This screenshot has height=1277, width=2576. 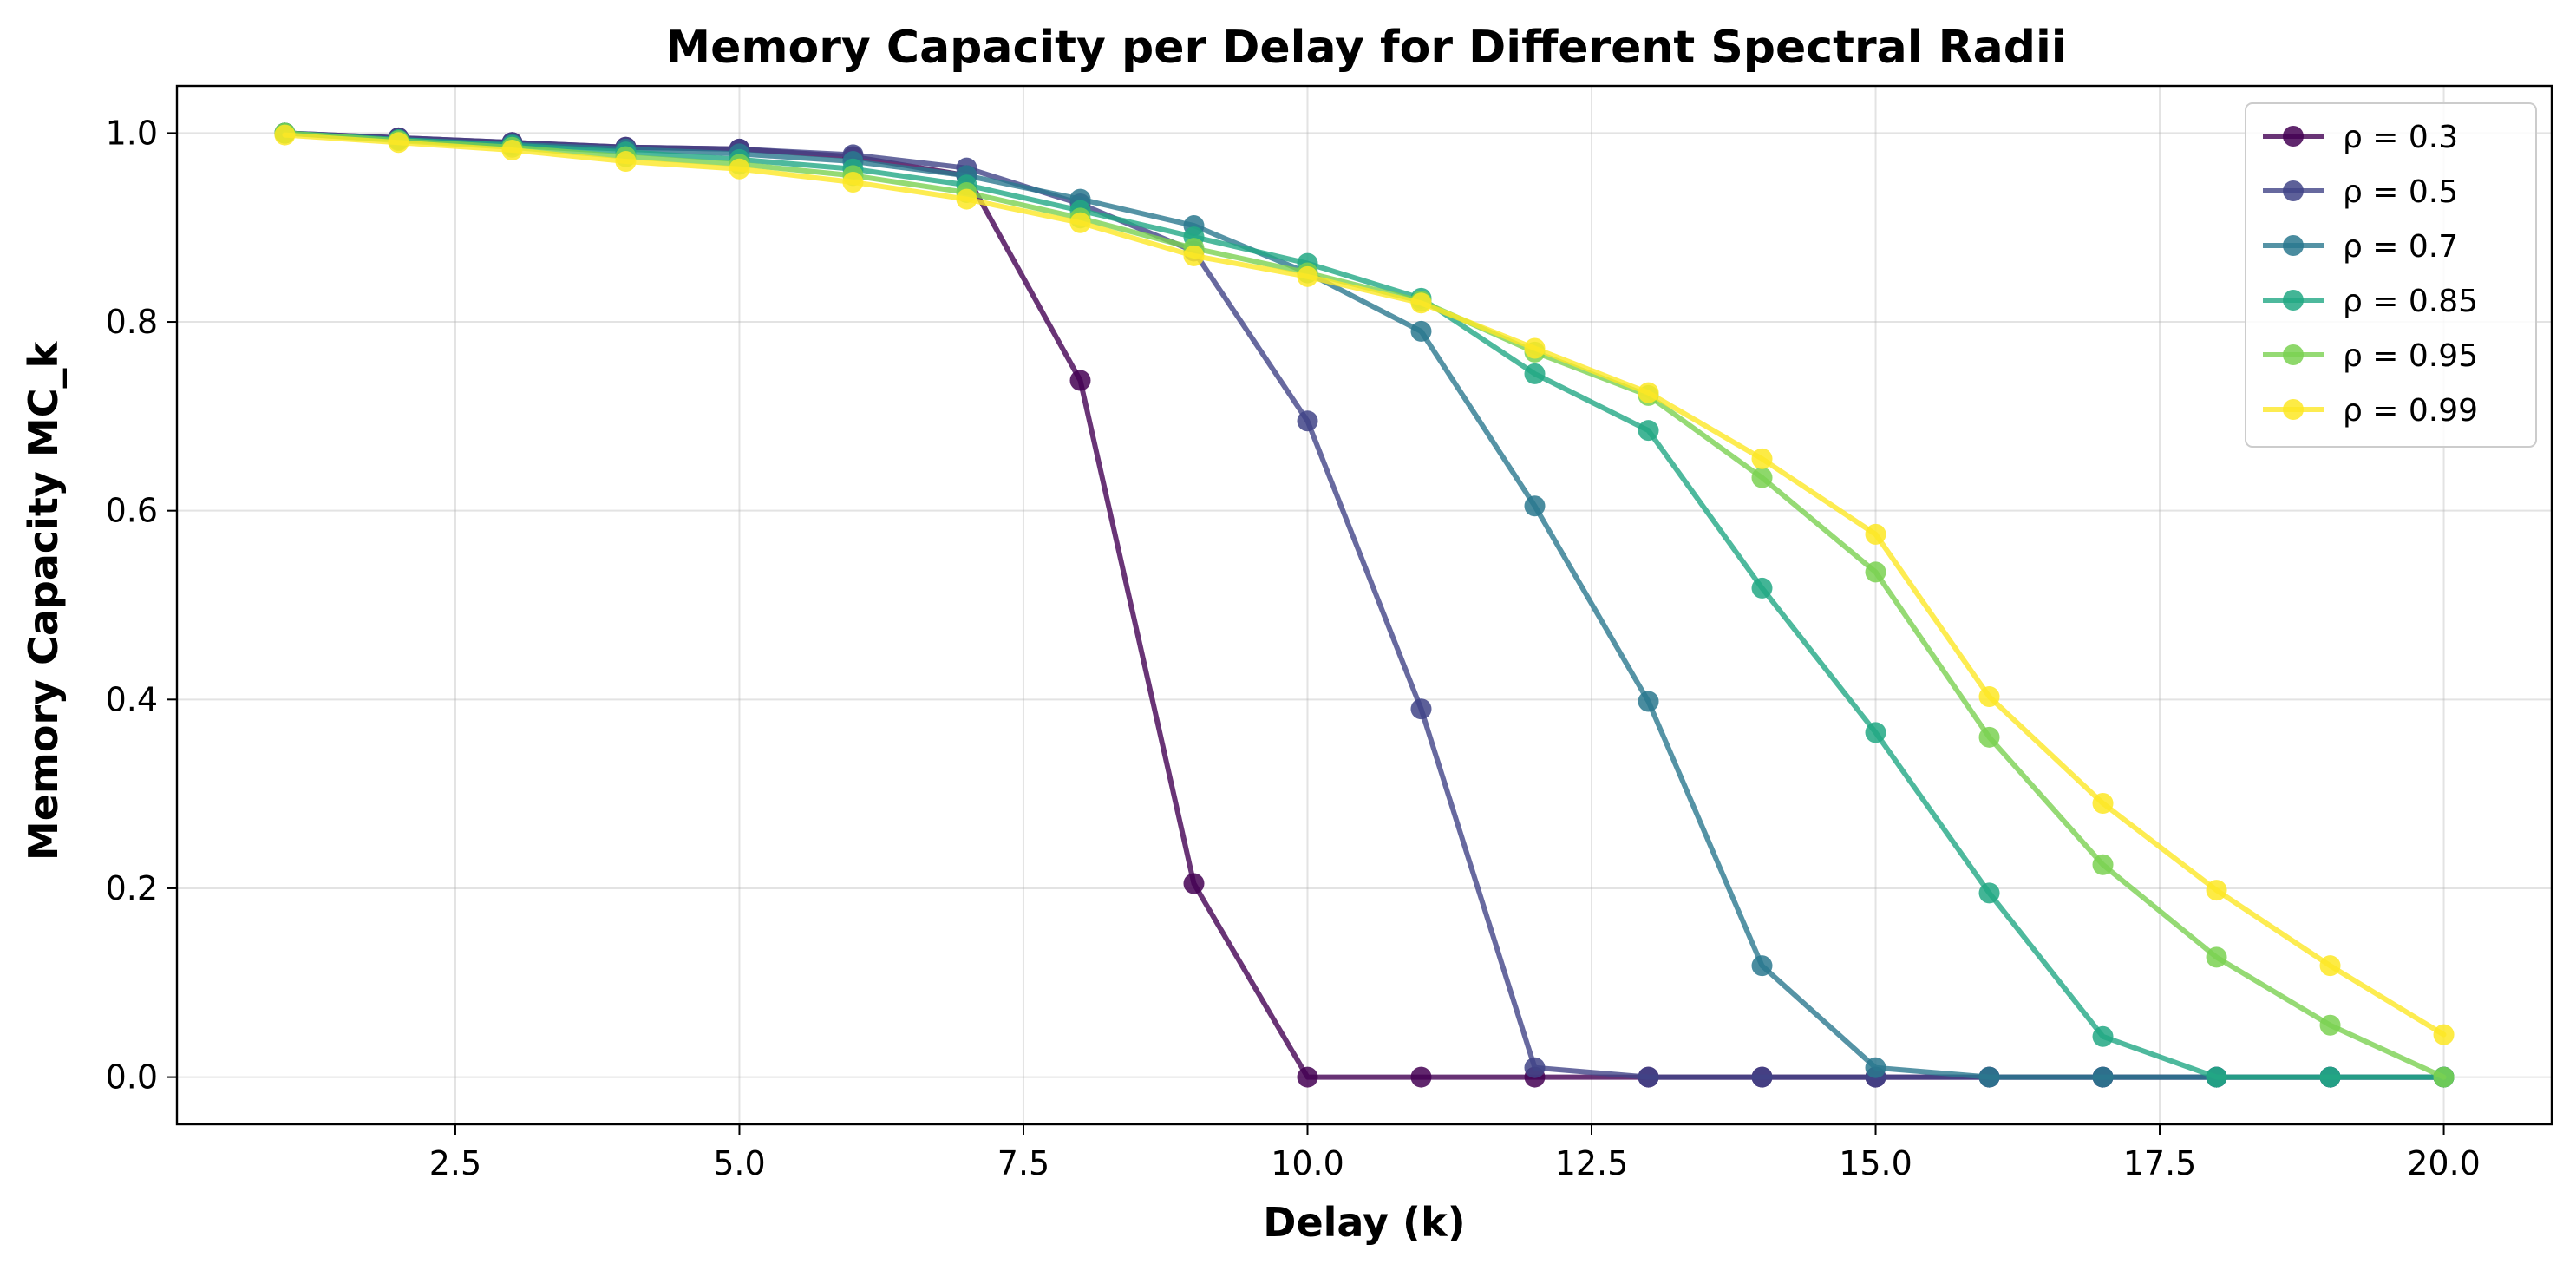 I want to click on legend-item: ρ = 0.7, so click(x=2360, y=247).